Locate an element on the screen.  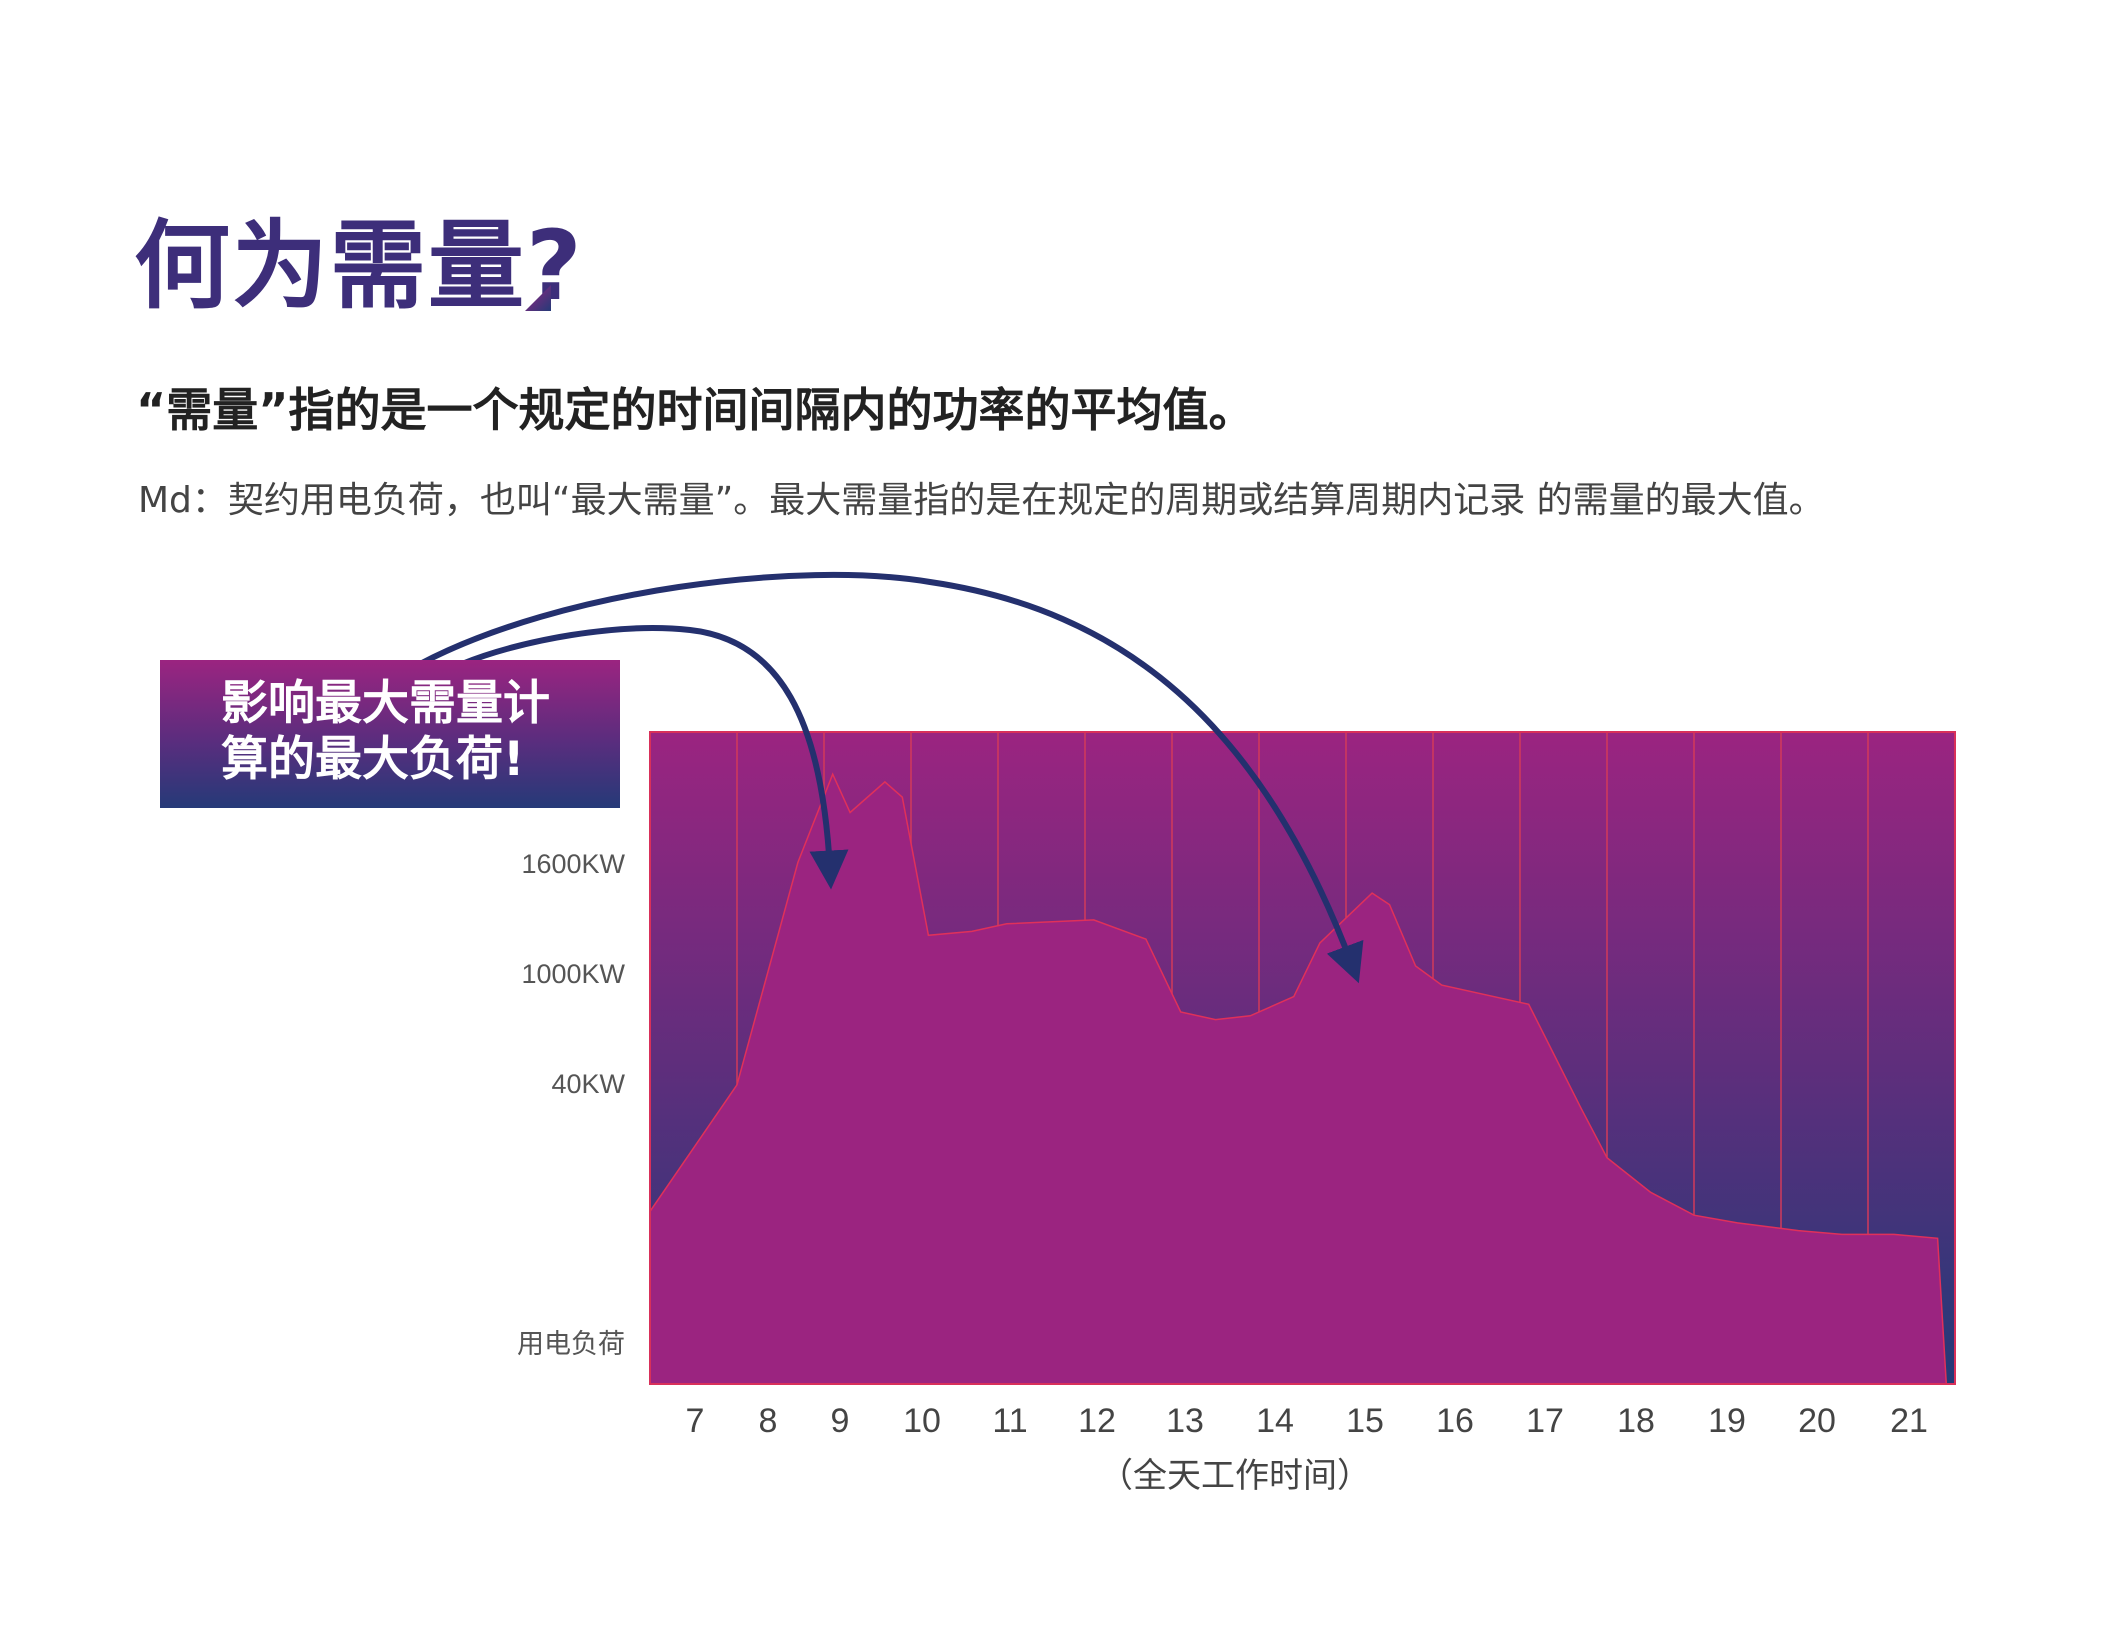
x-tick-label: 18 is located at coordinates (1636, 1421).